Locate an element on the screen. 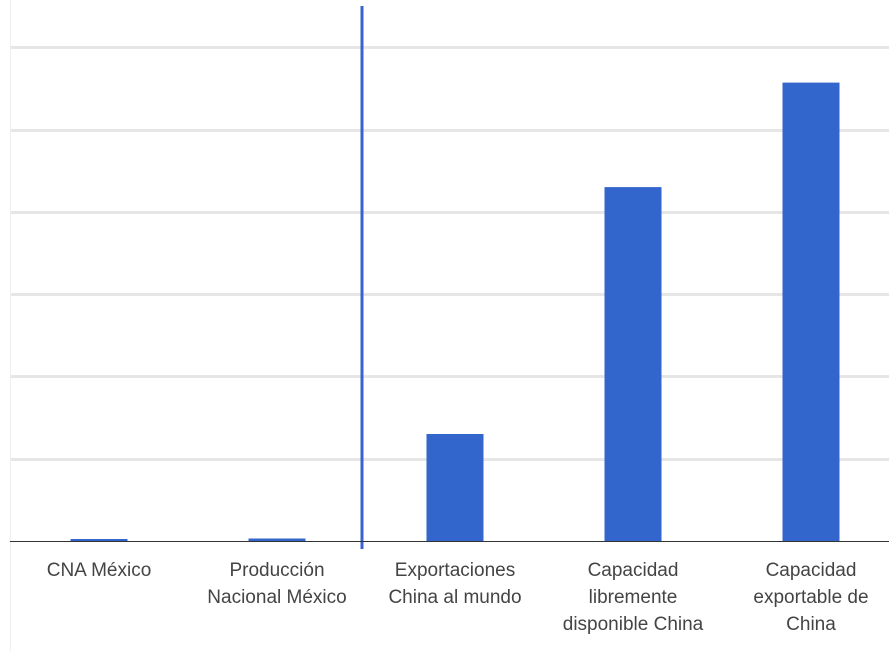 The width and height of the screenshot is (889, 656). category-label-4-line-1: Capacidad is located at coordinates (633, 570).